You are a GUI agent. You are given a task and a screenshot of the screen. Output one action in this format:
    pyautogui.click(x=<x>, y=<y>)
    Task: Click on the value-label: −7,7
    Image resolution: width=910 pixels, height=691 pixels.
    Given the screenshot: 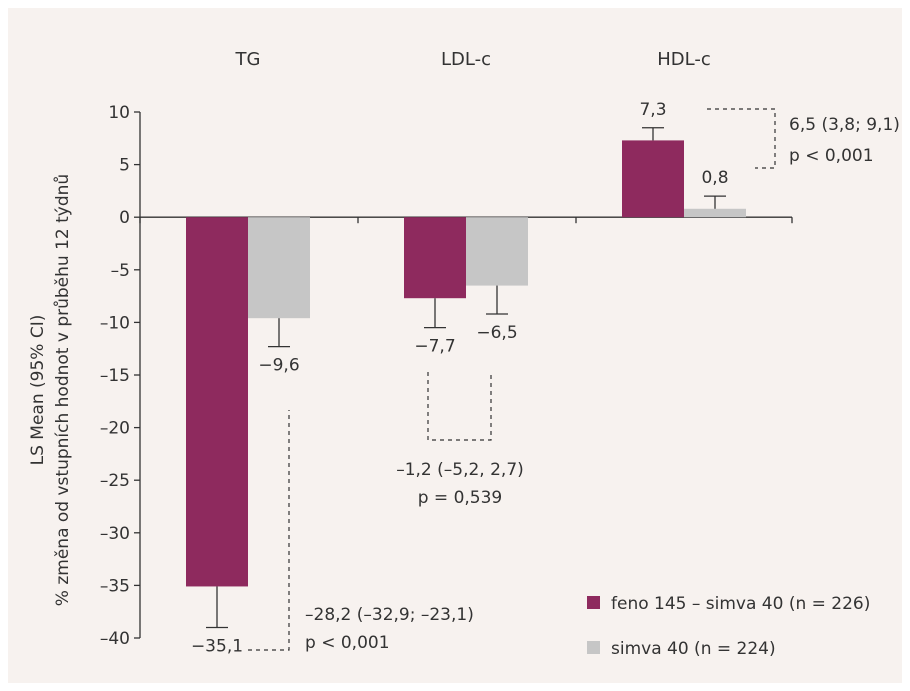 What is the action you would take?
    pyautogui.click(x=434, y=347)
    